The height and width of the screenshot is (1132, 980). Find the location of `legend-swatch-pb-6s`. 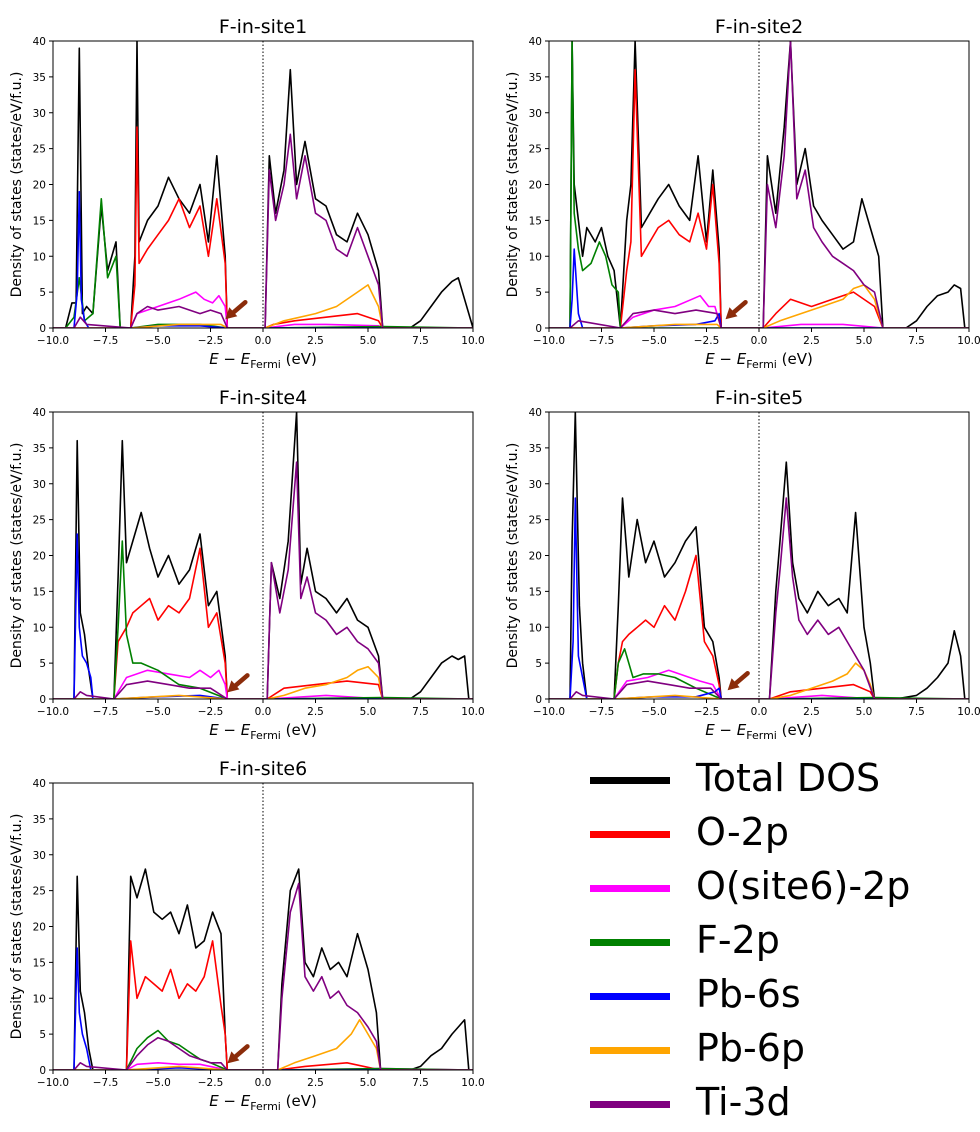

legend-swatch-pb-6s is located at coordinates (630, 996).